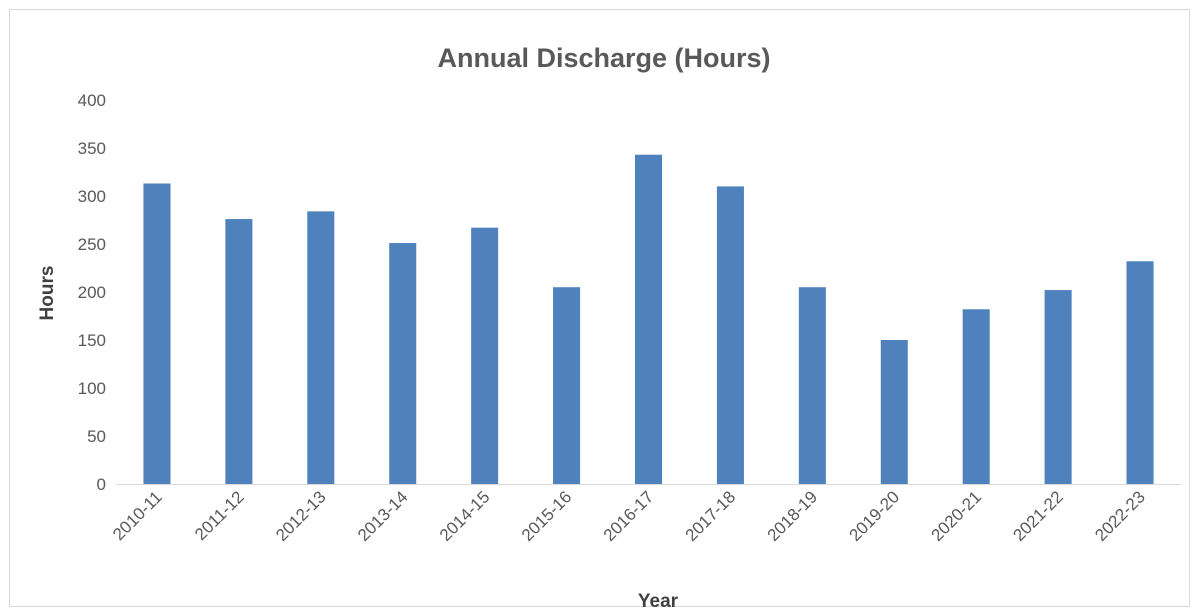 The width and height of the screenshot is (1200, 616). I want to click on y-axis-ticks: 0 50 100 150 200 250 300 350 400, so click(92, 292).